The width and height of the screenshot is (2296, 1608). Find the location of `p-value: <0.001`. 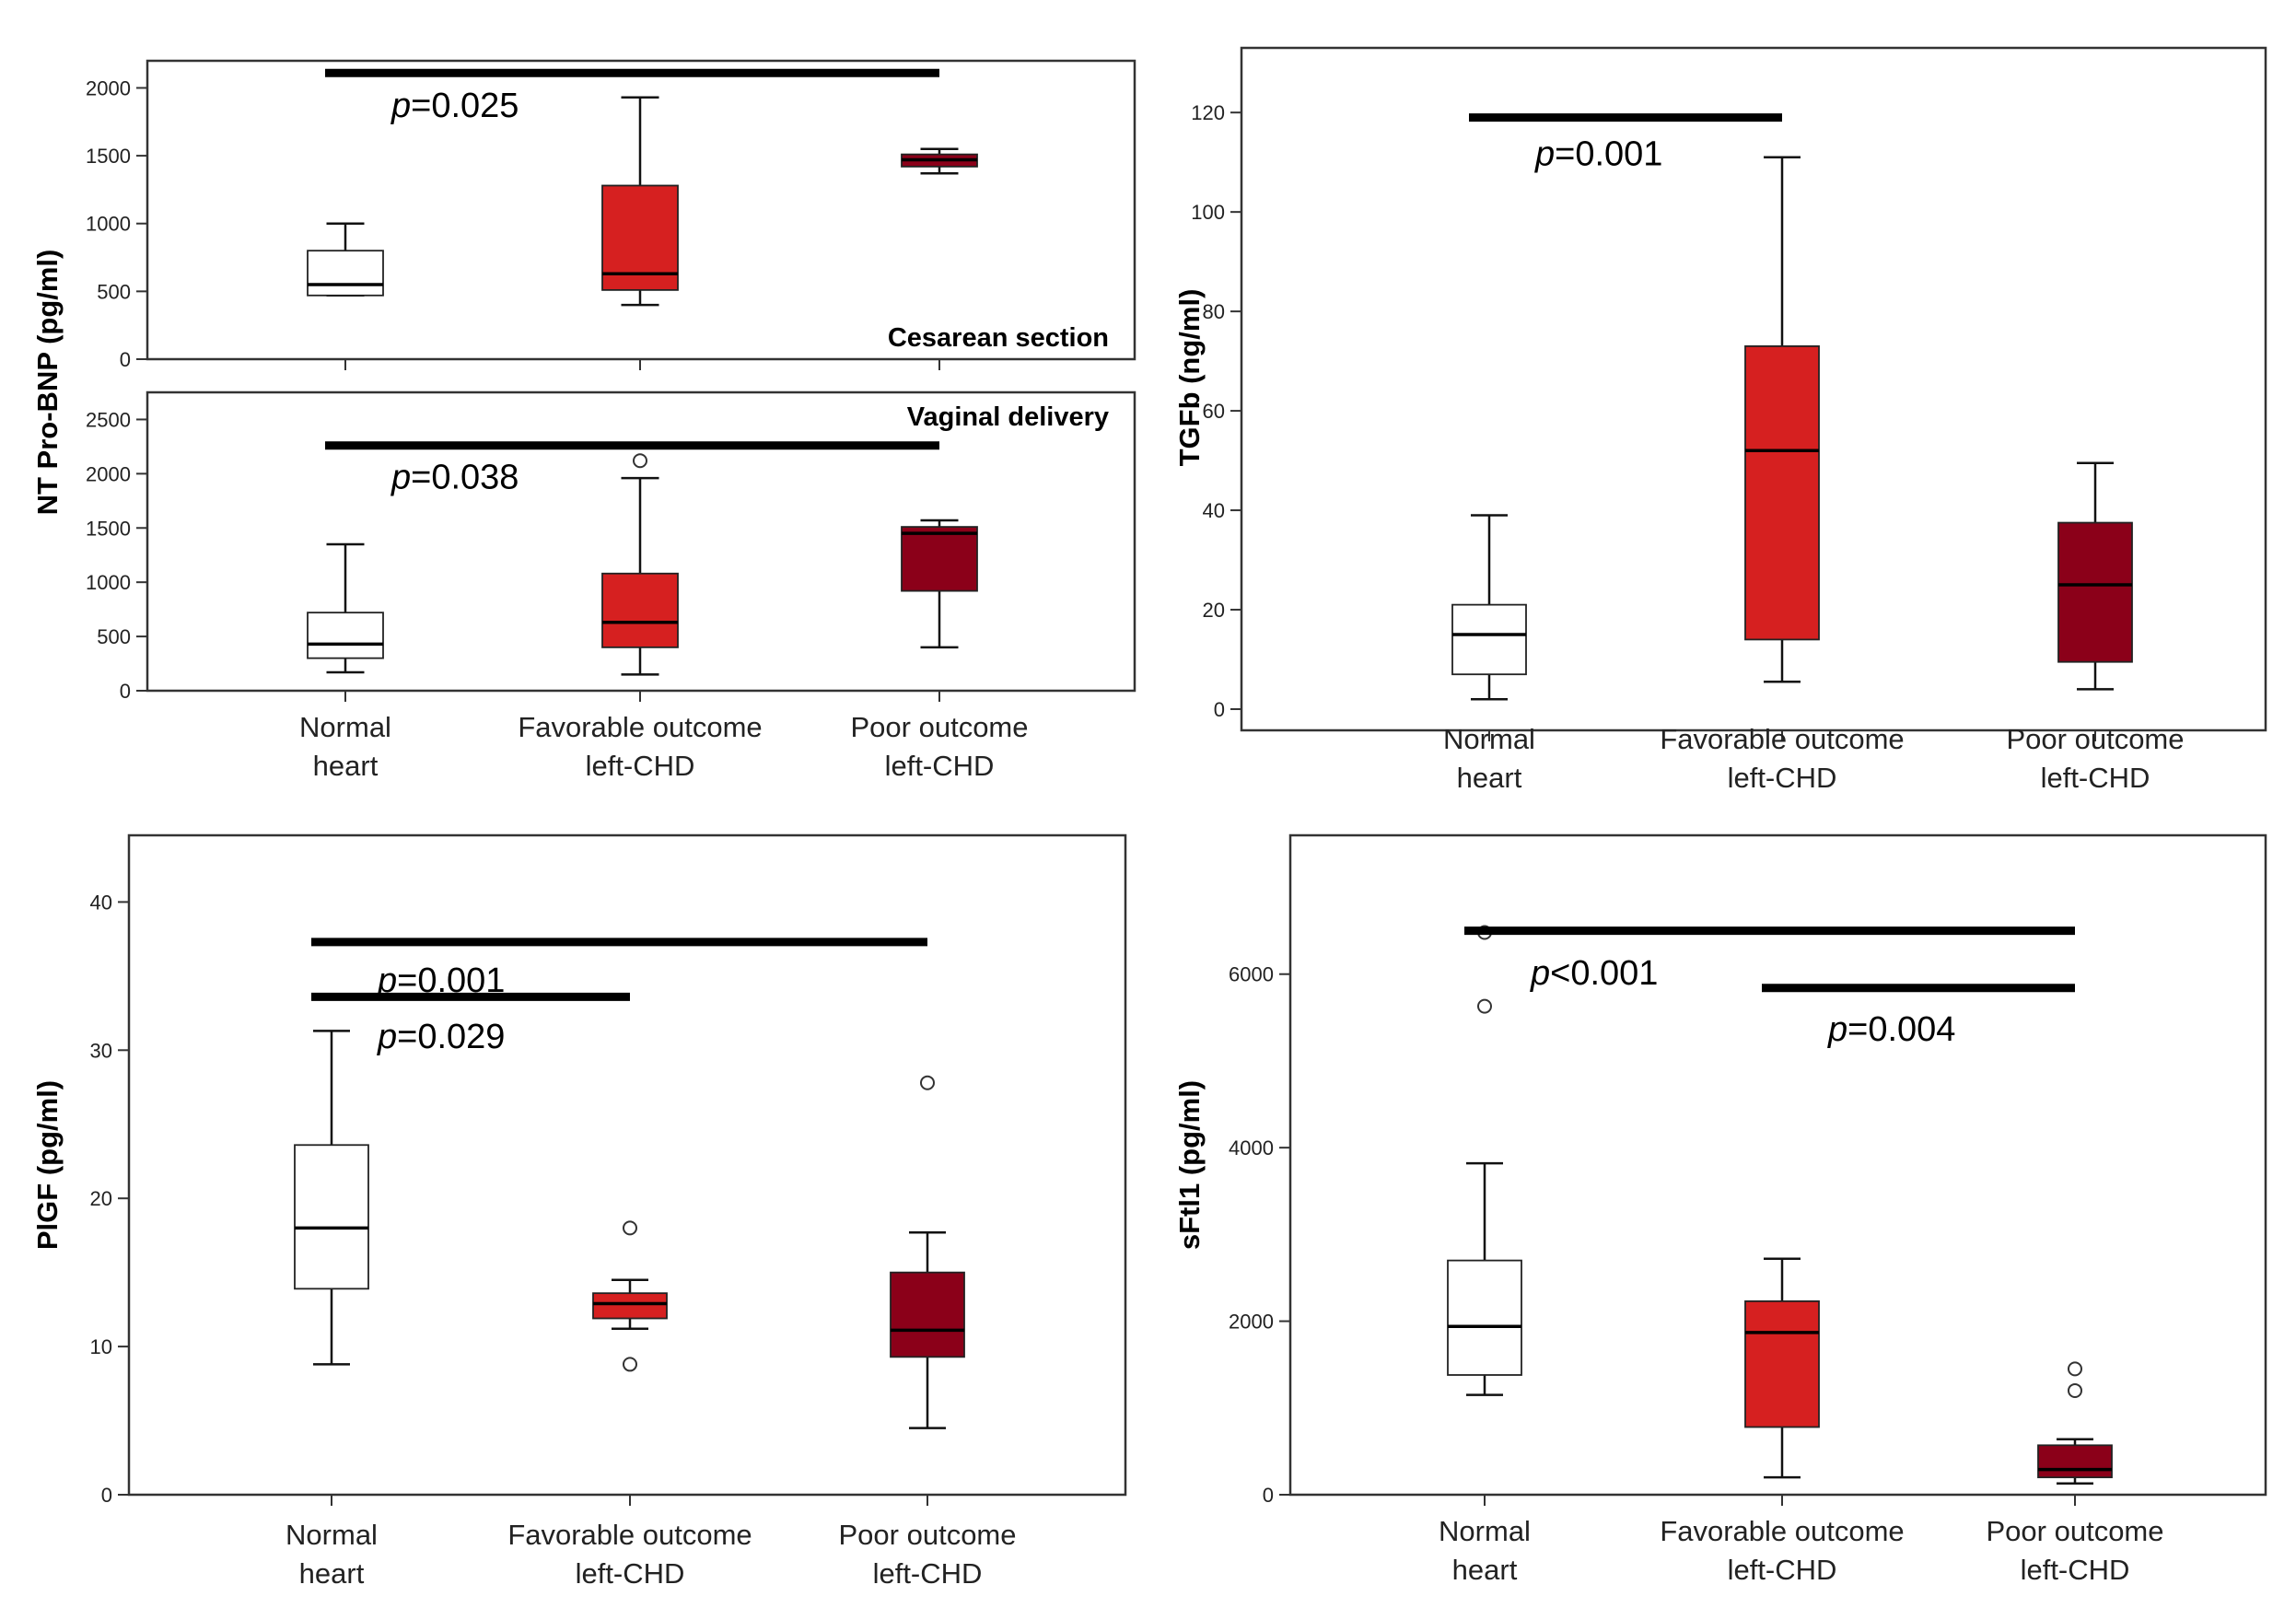

p-value: <0.001 is located at coordinates (1604, 973).